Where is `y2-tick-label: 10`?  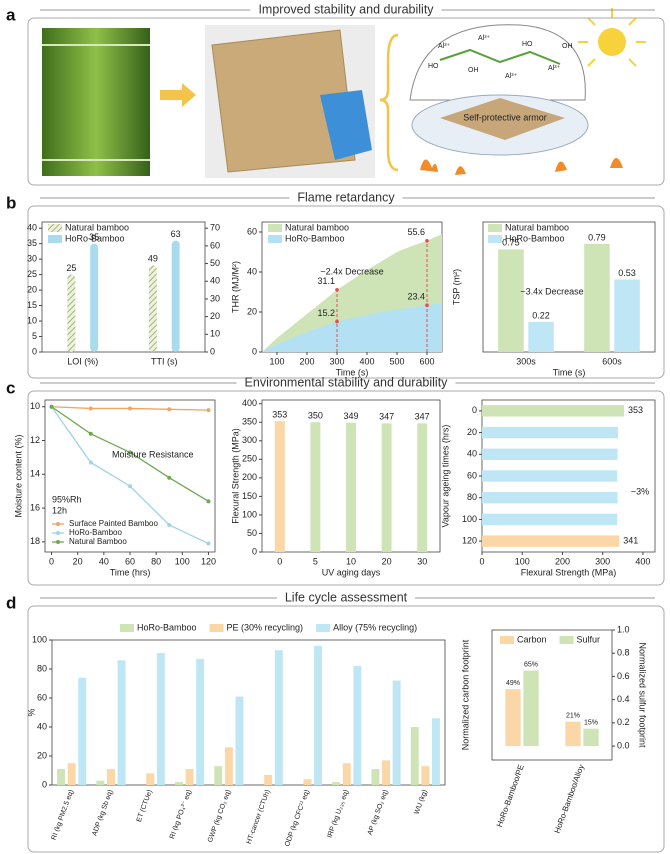 y2-tick-label: 10 is located at coordinates (215, 334).